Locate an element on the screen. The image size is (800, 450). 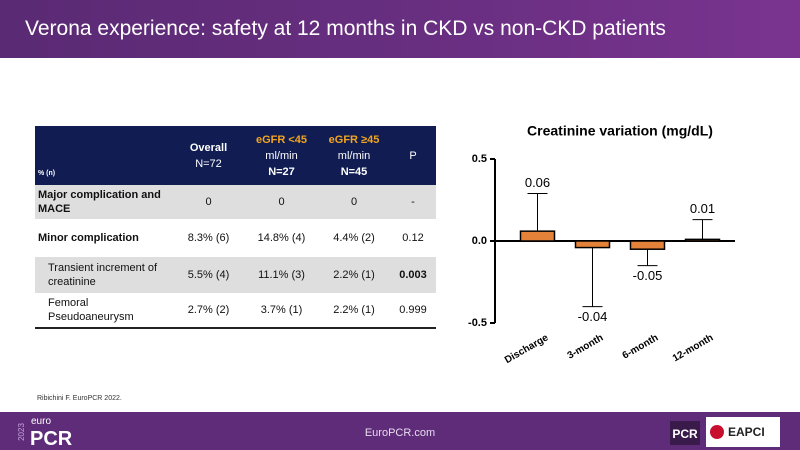
column-header: Overall N=72 is located at coordinates (208, 155).